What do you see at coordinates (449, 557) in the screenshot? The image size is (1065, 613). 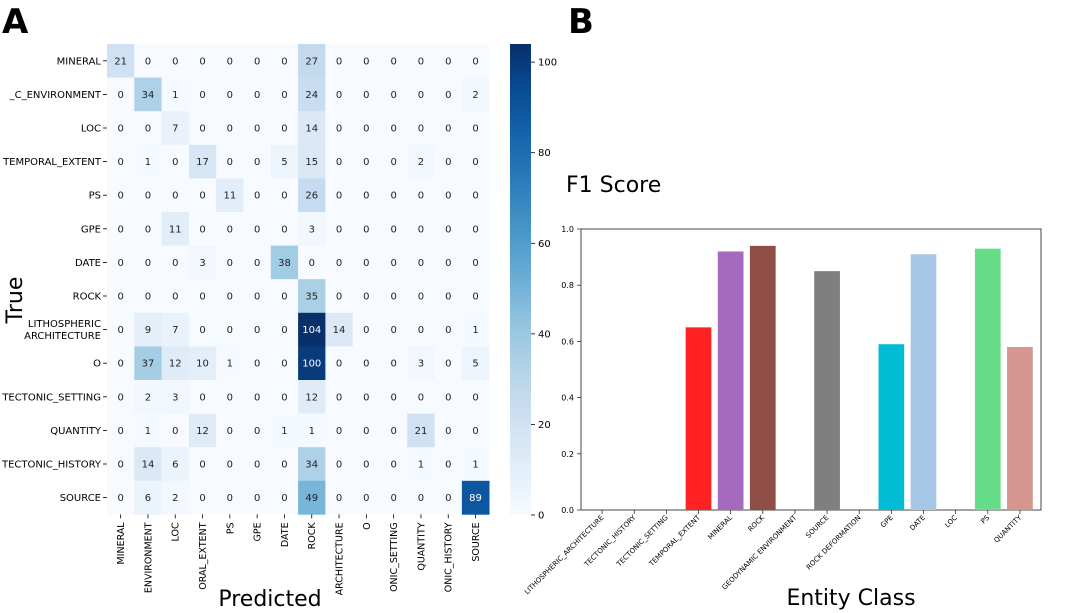 I see `heatmap-col-label: ONIC_HISTORY` at bounding box center [449, 557].